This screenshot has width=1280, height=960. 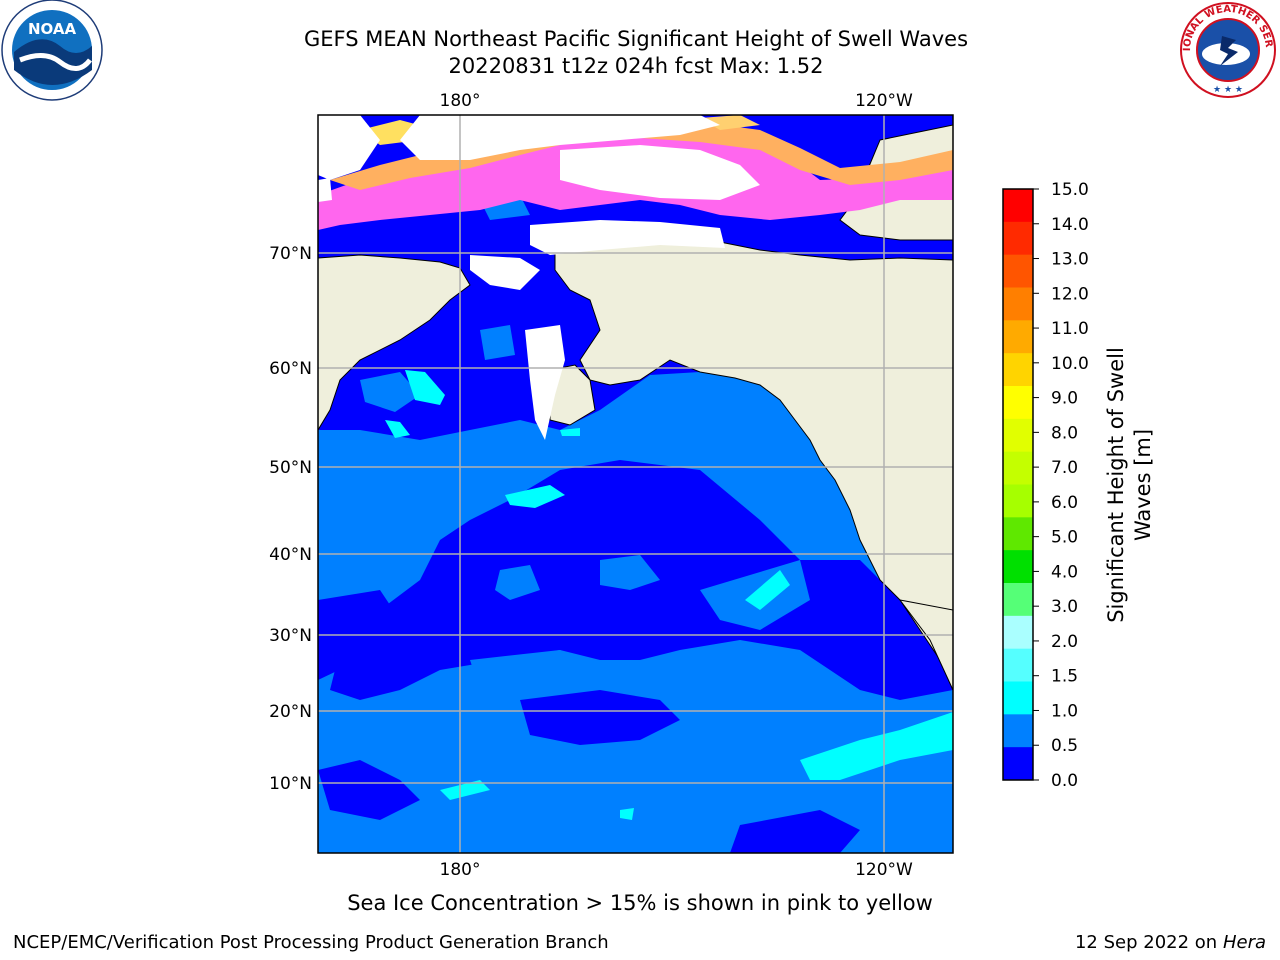 I want to click on colorbar-frame, so click(x=1018, y=484).